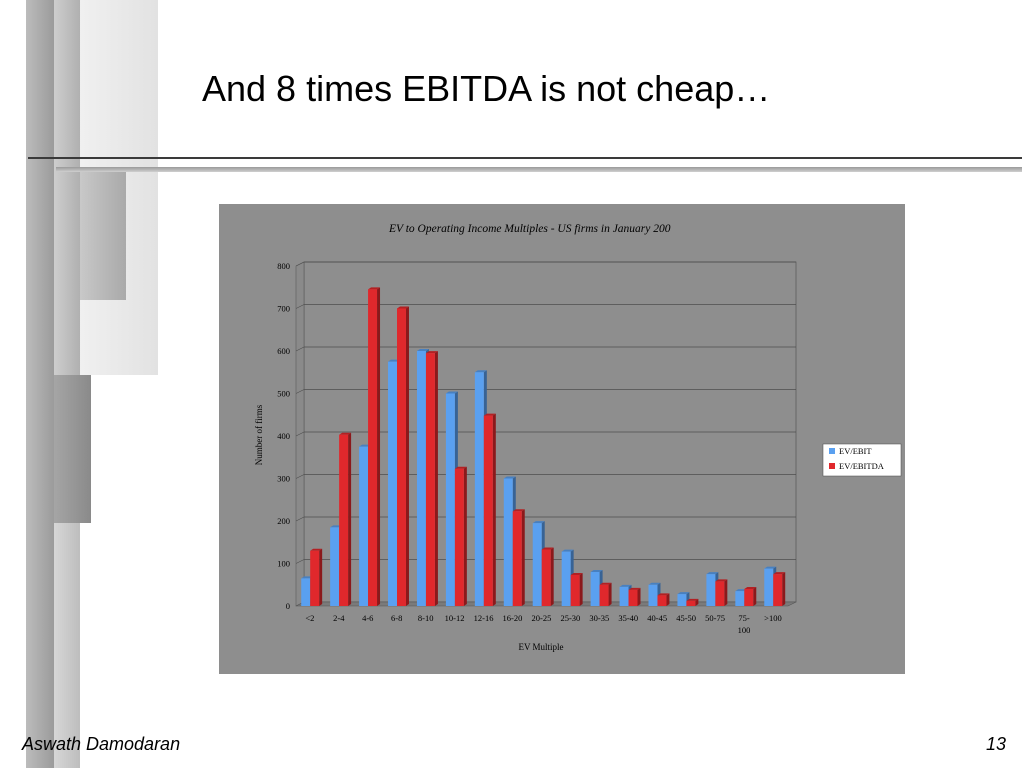 This screenshot has width=1024, height=768. I want to click on x-tick-label-2: <2, so click(309, 618).